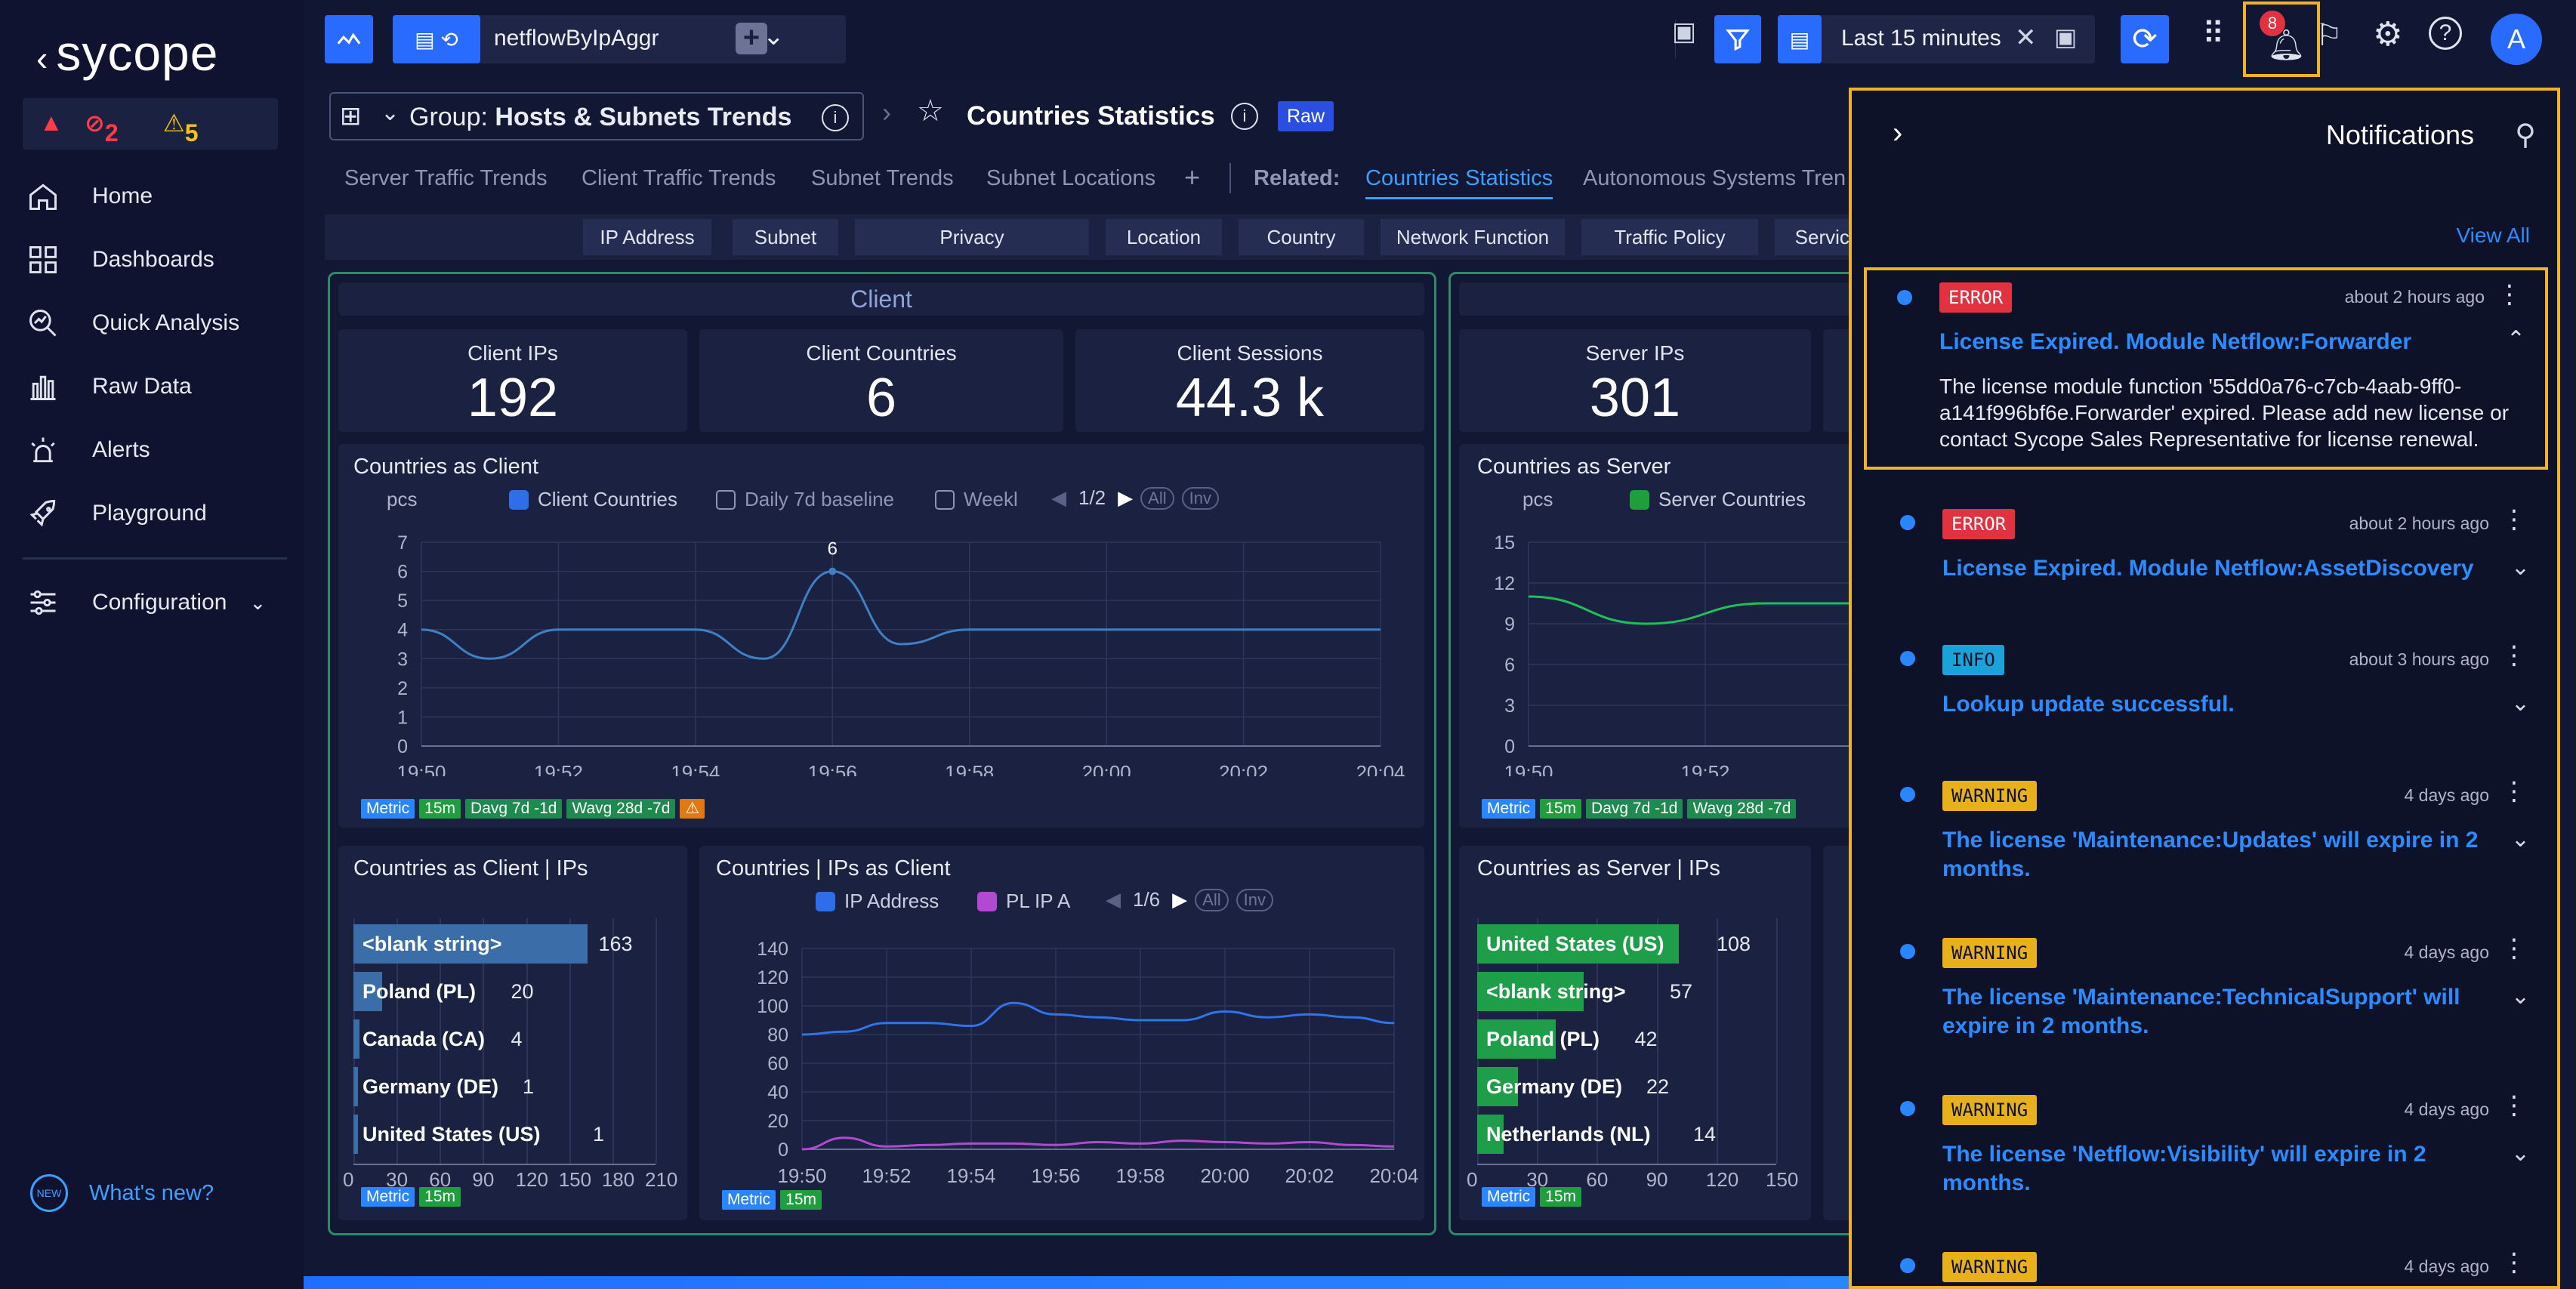 This screenshot has height=1289, width=2576. I want to click on pin-icon: ⚲, so click(2525, 135).